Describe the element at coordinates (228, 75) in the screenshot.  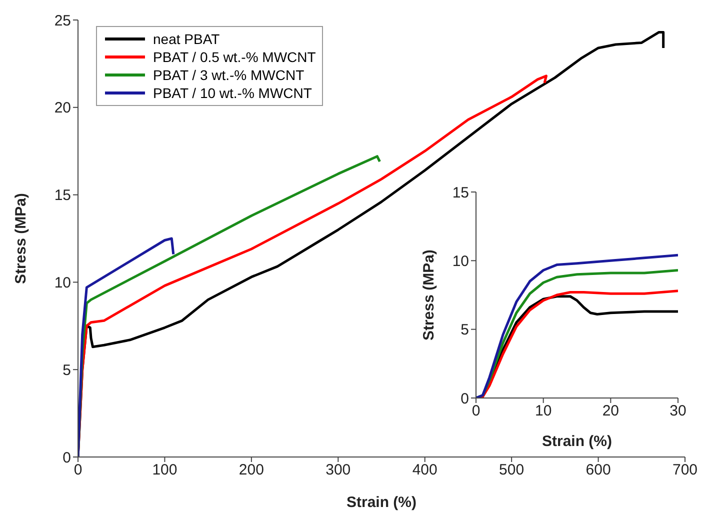
I see `legend-label: PBAT / 3 wt.-% MWCNT` at that location.